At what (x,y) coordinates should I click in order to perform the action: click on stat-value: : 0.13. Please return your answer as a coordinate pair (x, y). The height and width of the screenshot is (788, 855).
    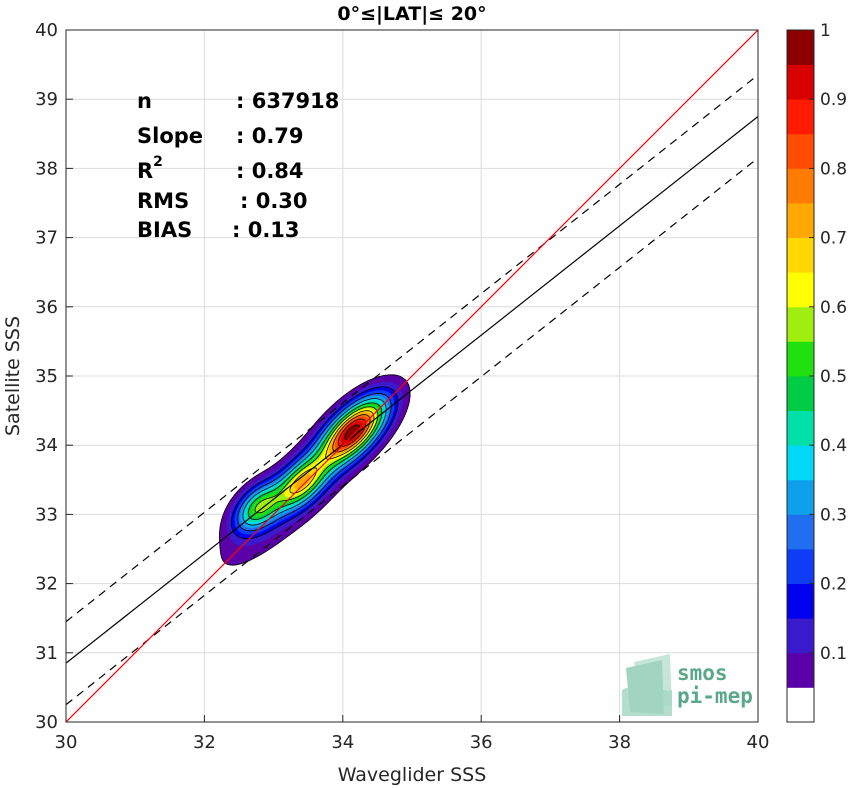
    Looking at the image, I should click on (266, 230).